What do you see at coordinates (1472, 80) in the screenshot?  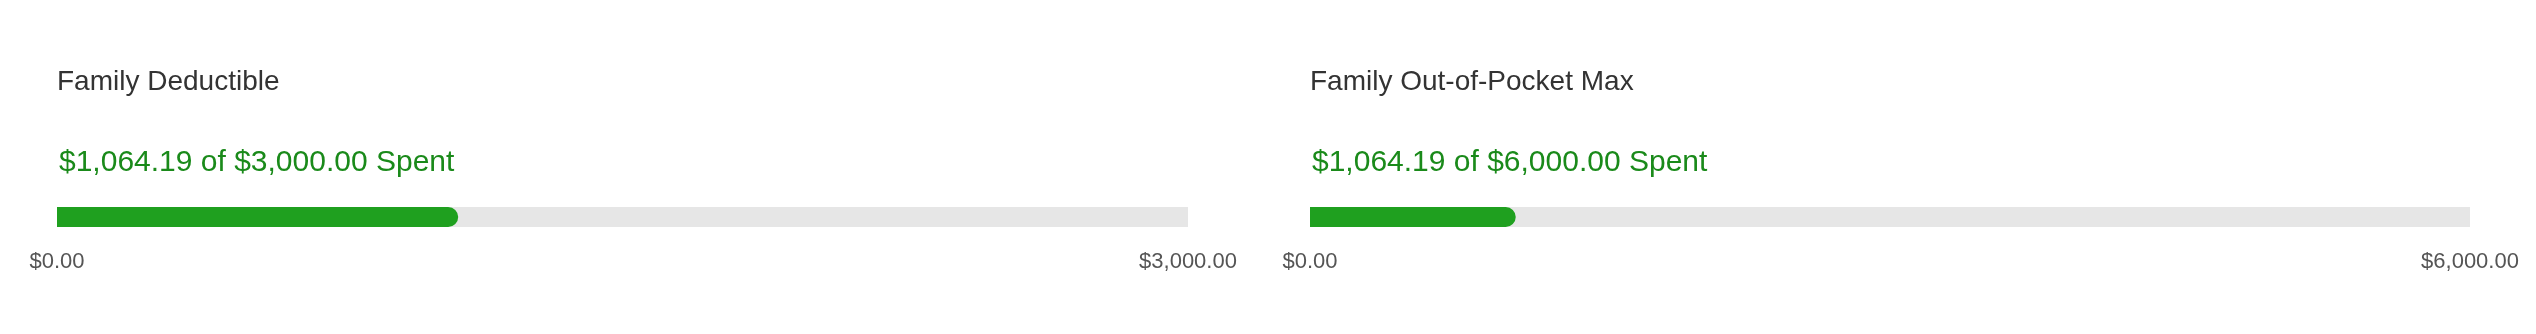 I see `chart-title: Family Out-of-Pocket Max` at bounding box center [1472, 80].